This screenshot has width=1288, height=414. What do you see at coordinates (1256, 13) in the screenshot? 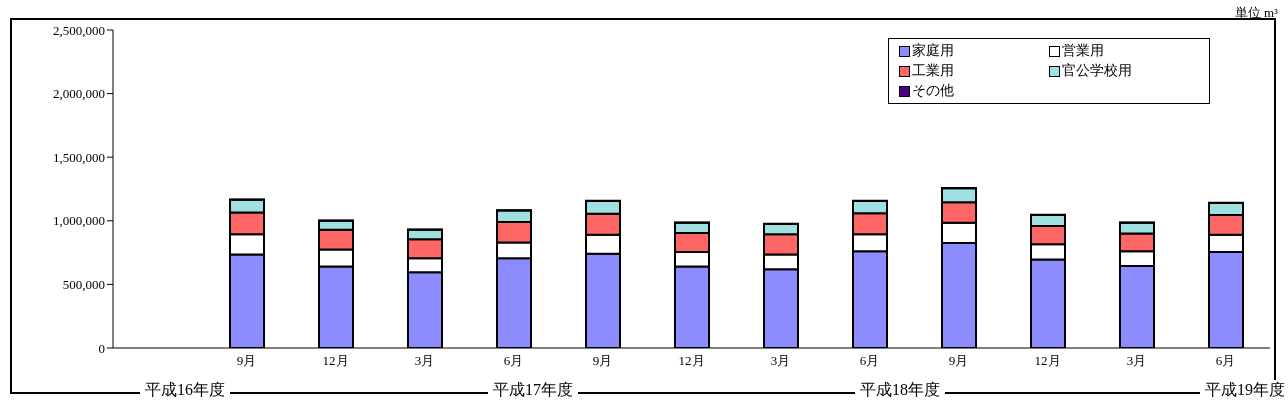
I see `text: 単位 m³` at bounding box center [1256, 13].